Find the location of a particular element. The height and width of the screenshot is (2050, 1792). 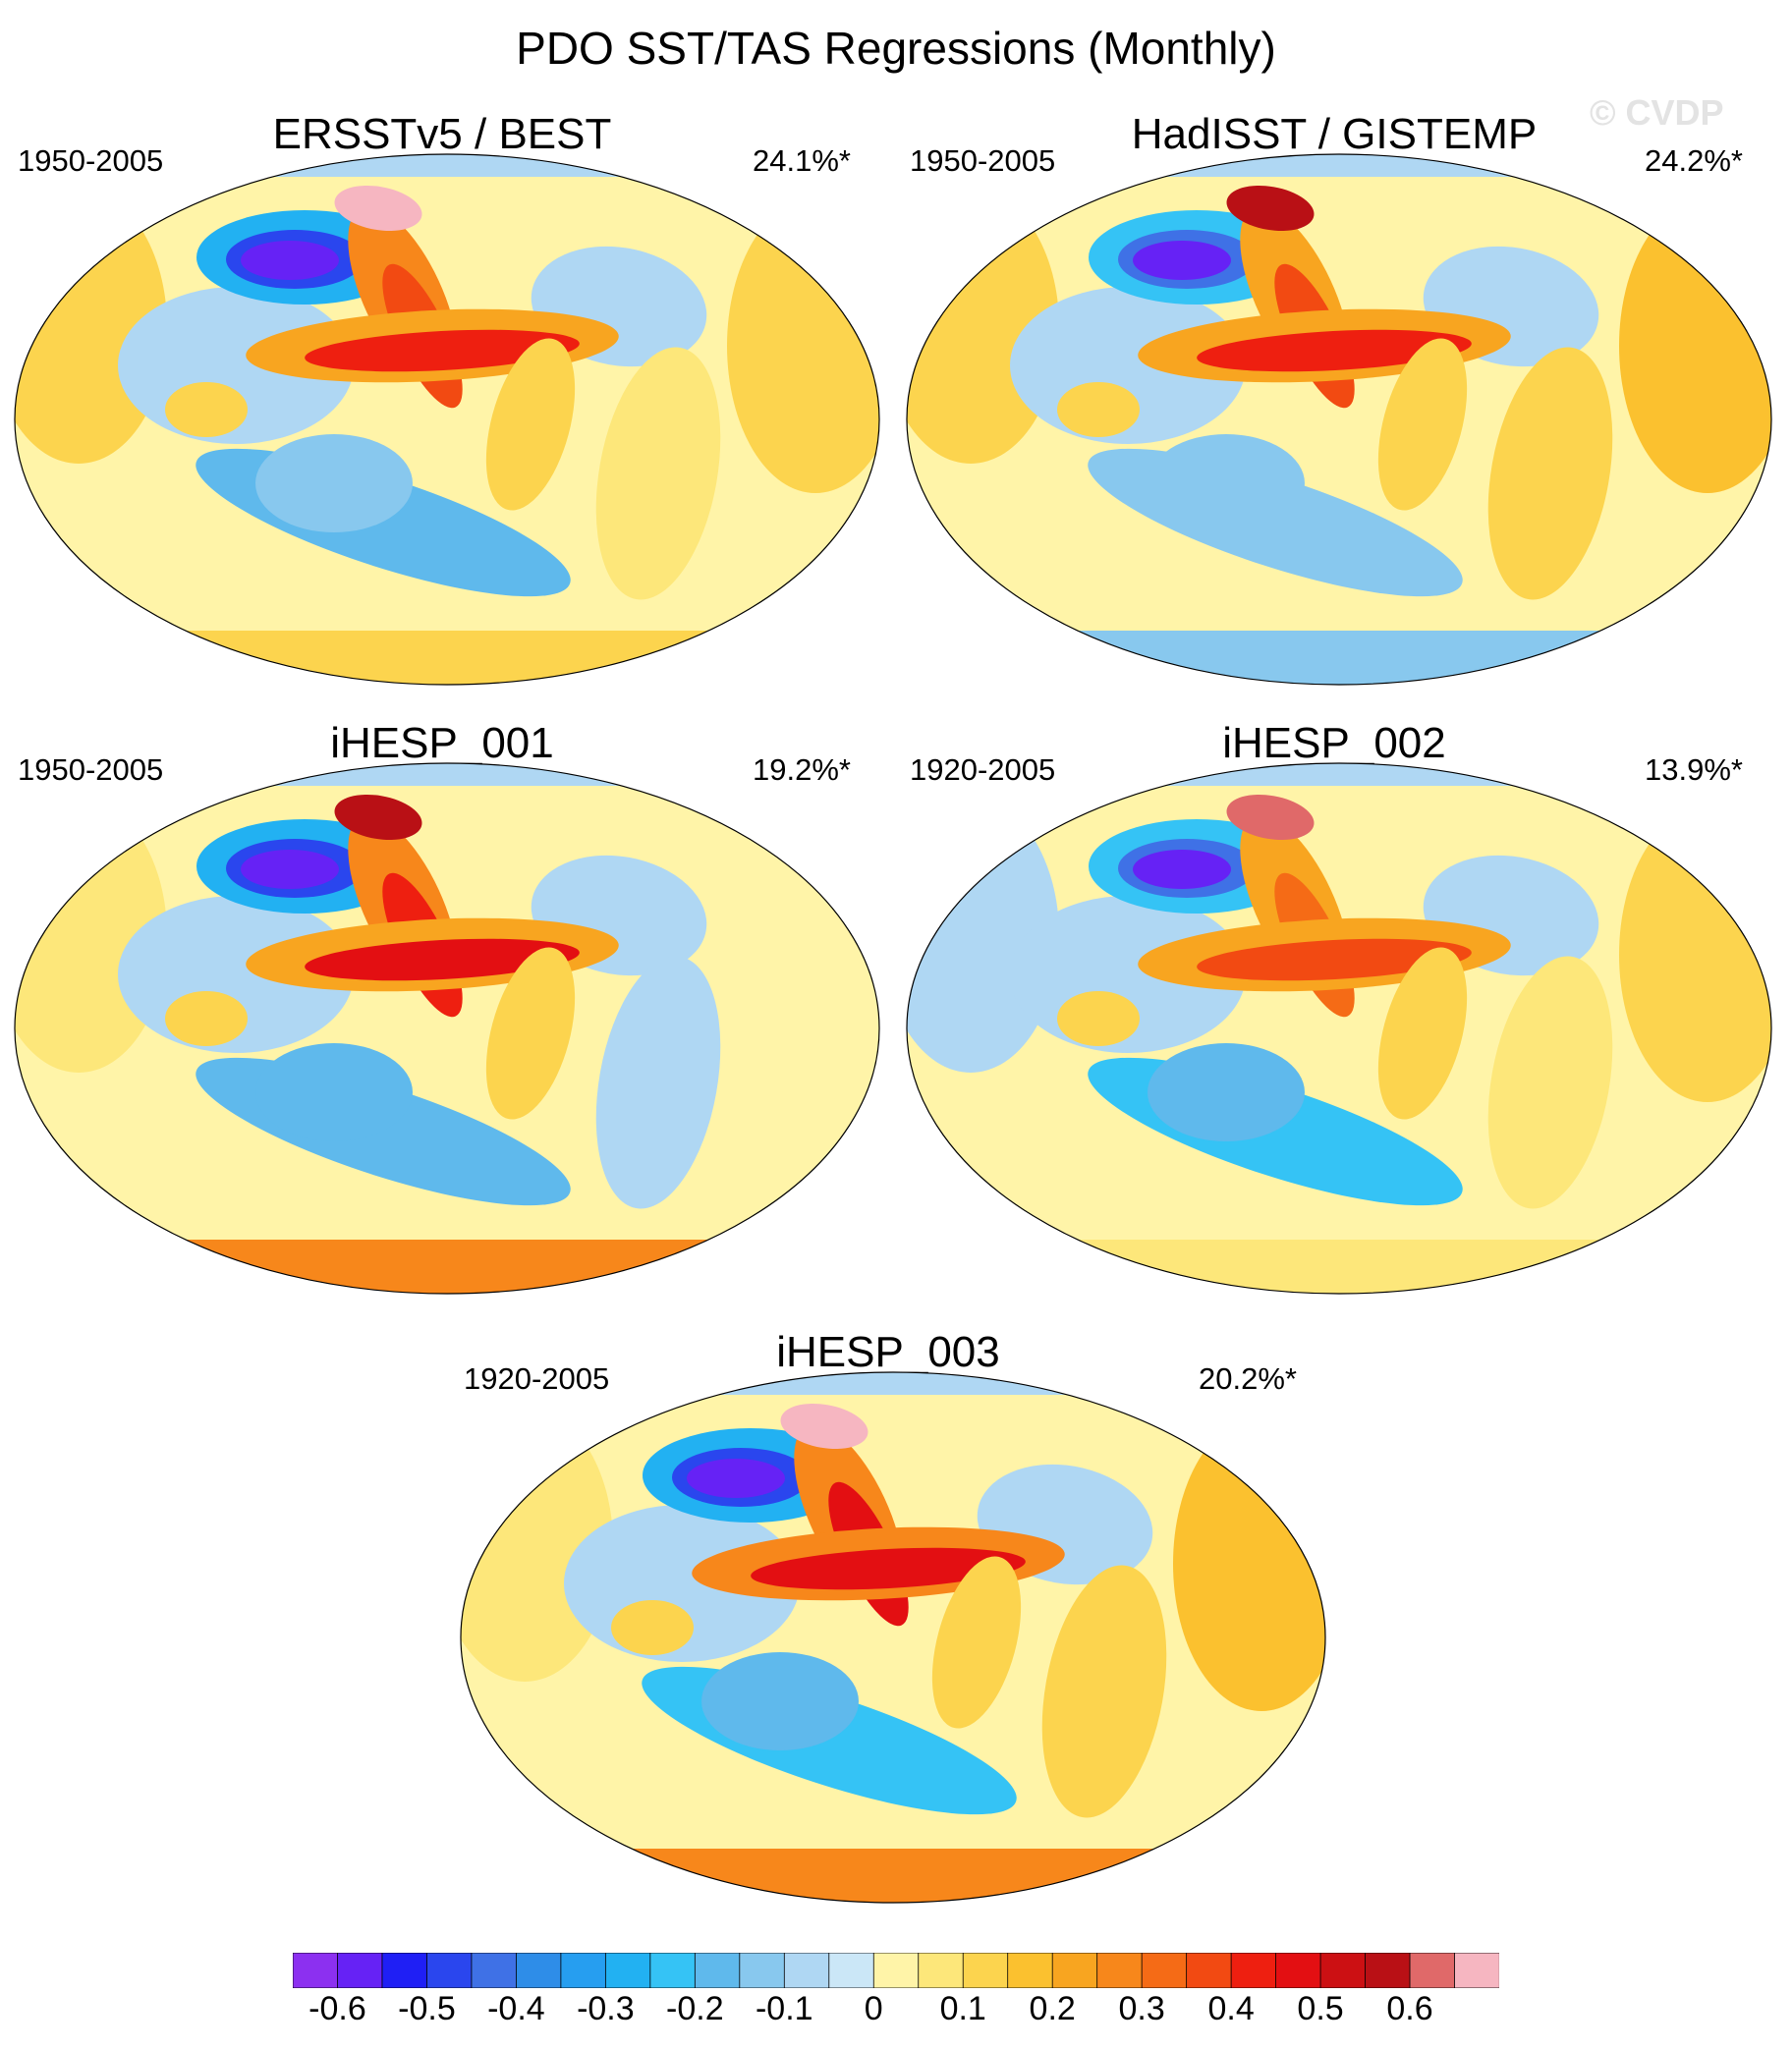

panel-title: HadISST / GISTEMP is located at coordinates (1334, 134).